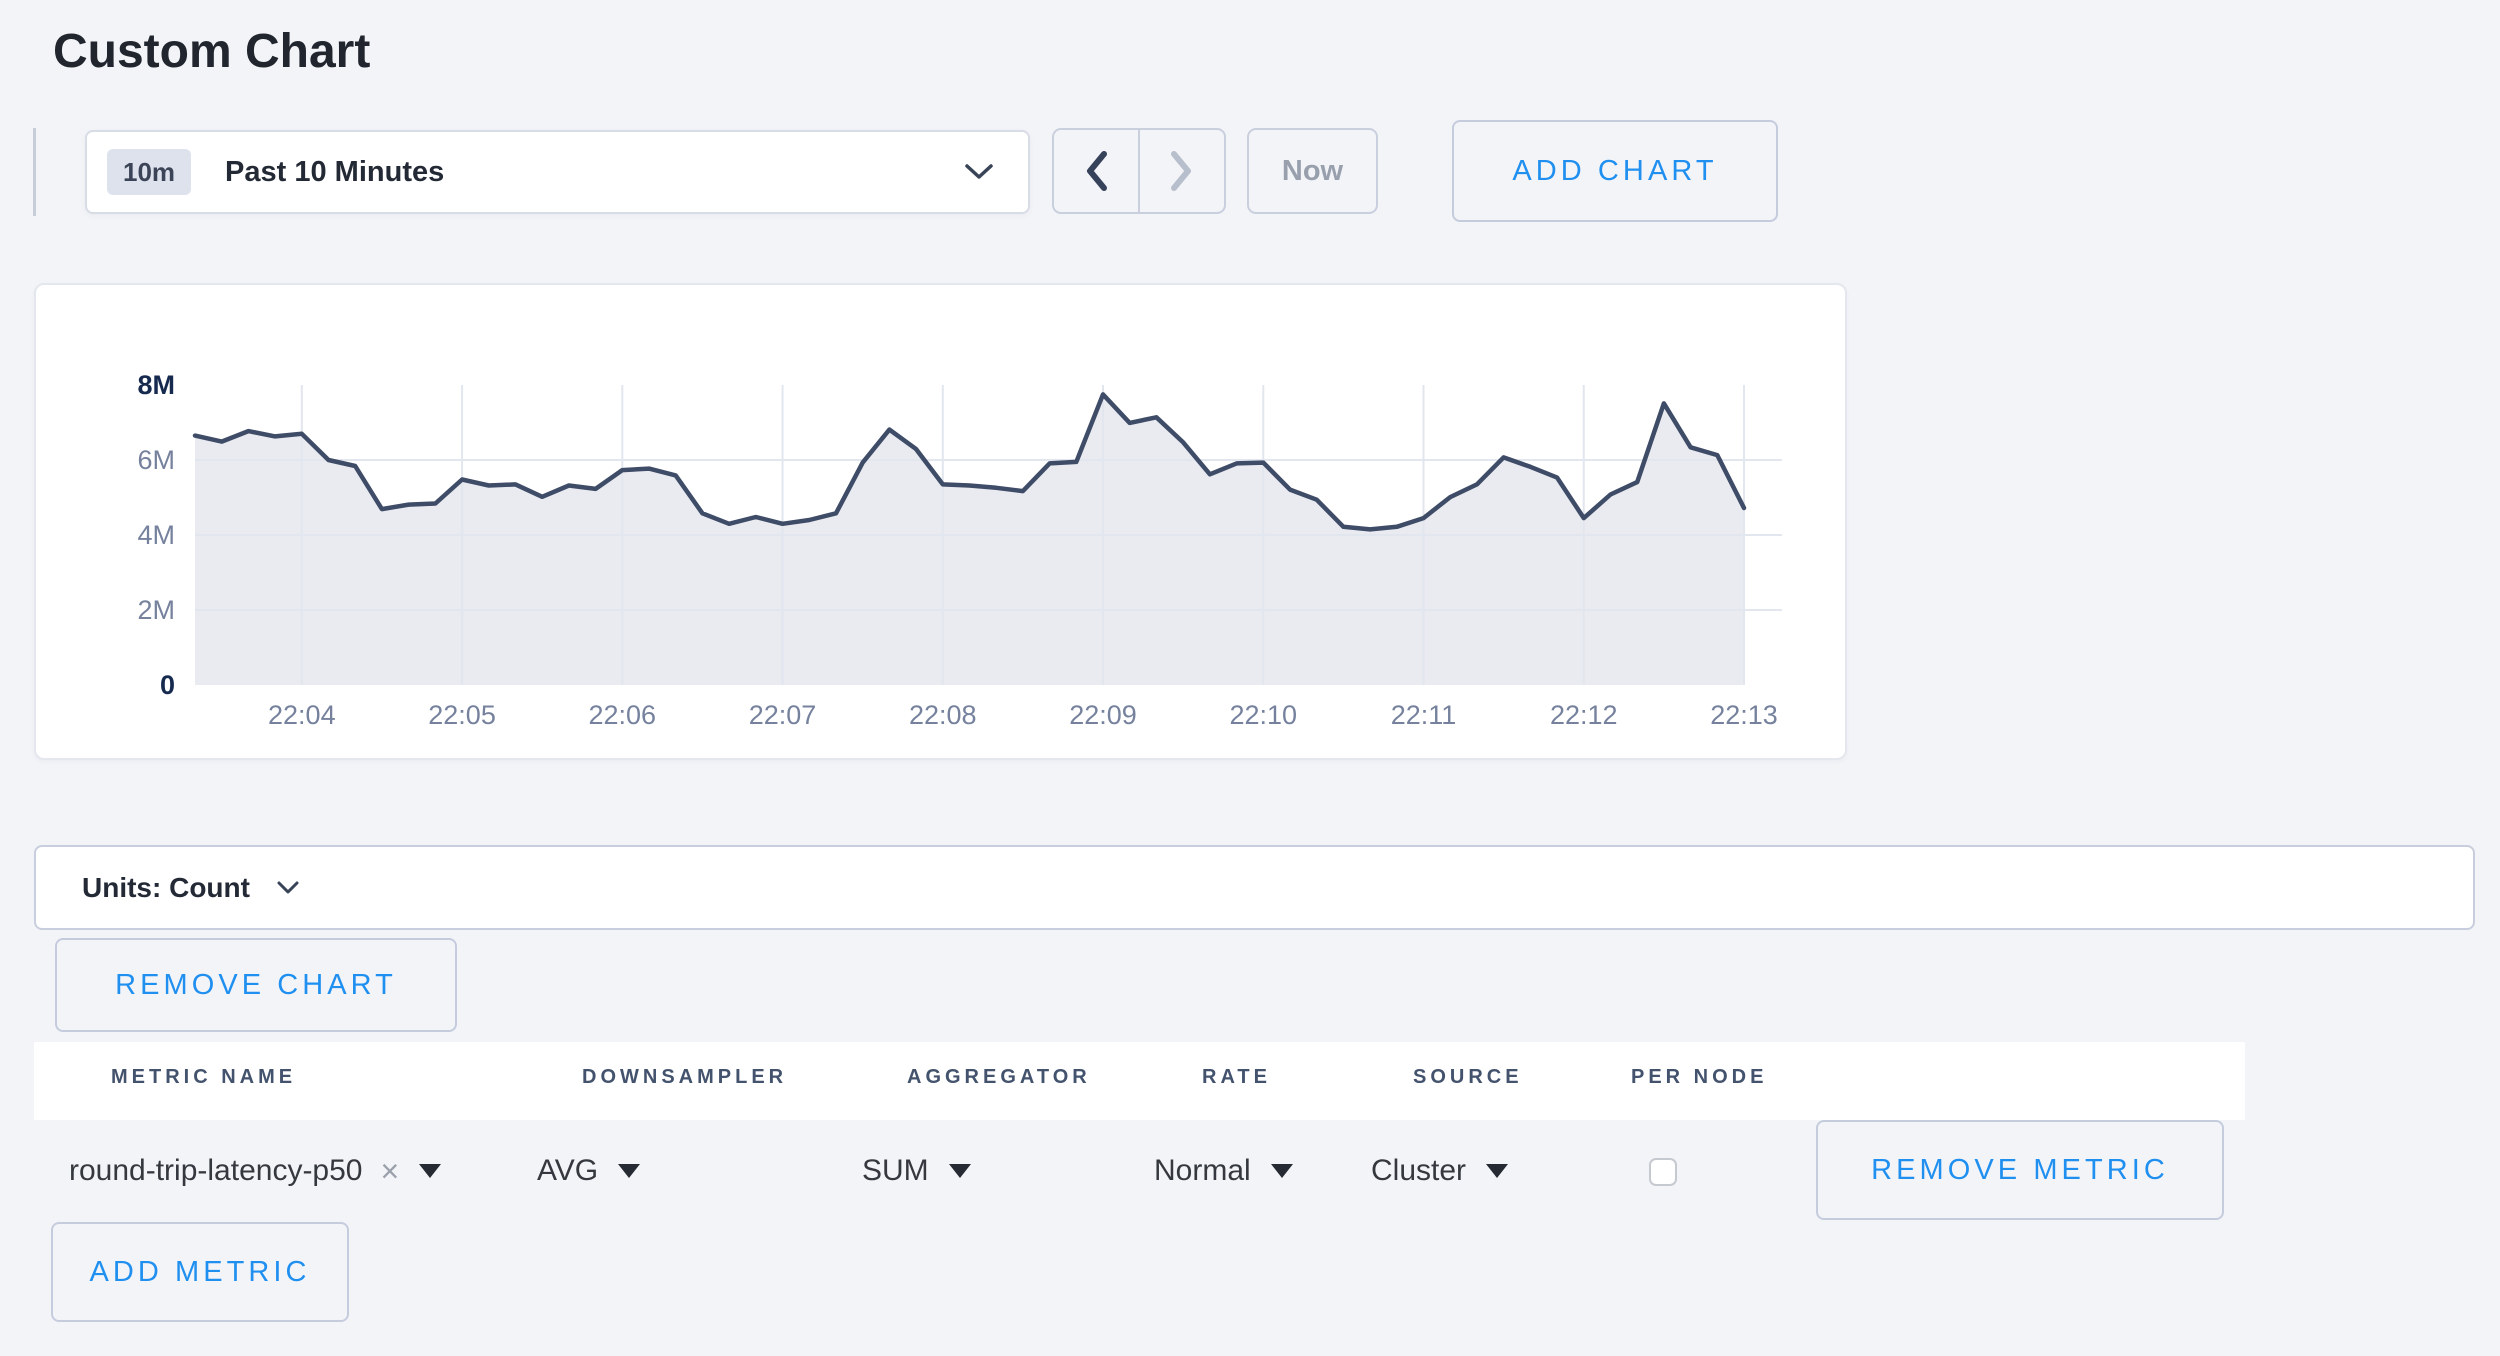 This screenshot has width=2500, height=1356. What do you see at coordinates (622, 715) in the screenshot?
I see `x-tick-label: 22:06` at bounding box center [622, 715].